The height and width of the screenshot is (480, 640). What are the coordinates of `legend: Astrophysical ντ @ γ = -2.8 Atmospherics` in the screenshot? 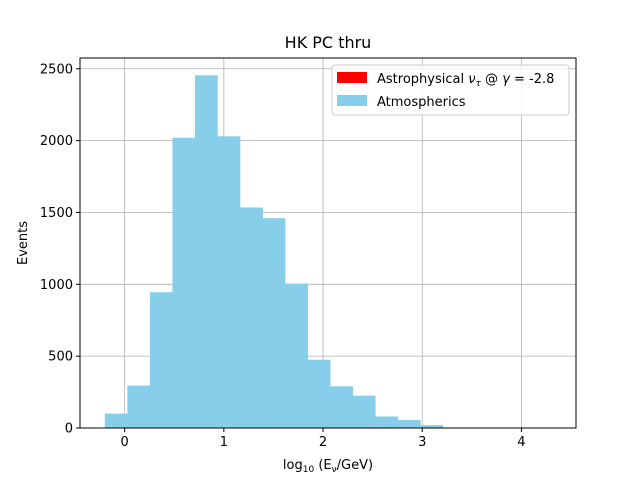 It's located at (450, 90).